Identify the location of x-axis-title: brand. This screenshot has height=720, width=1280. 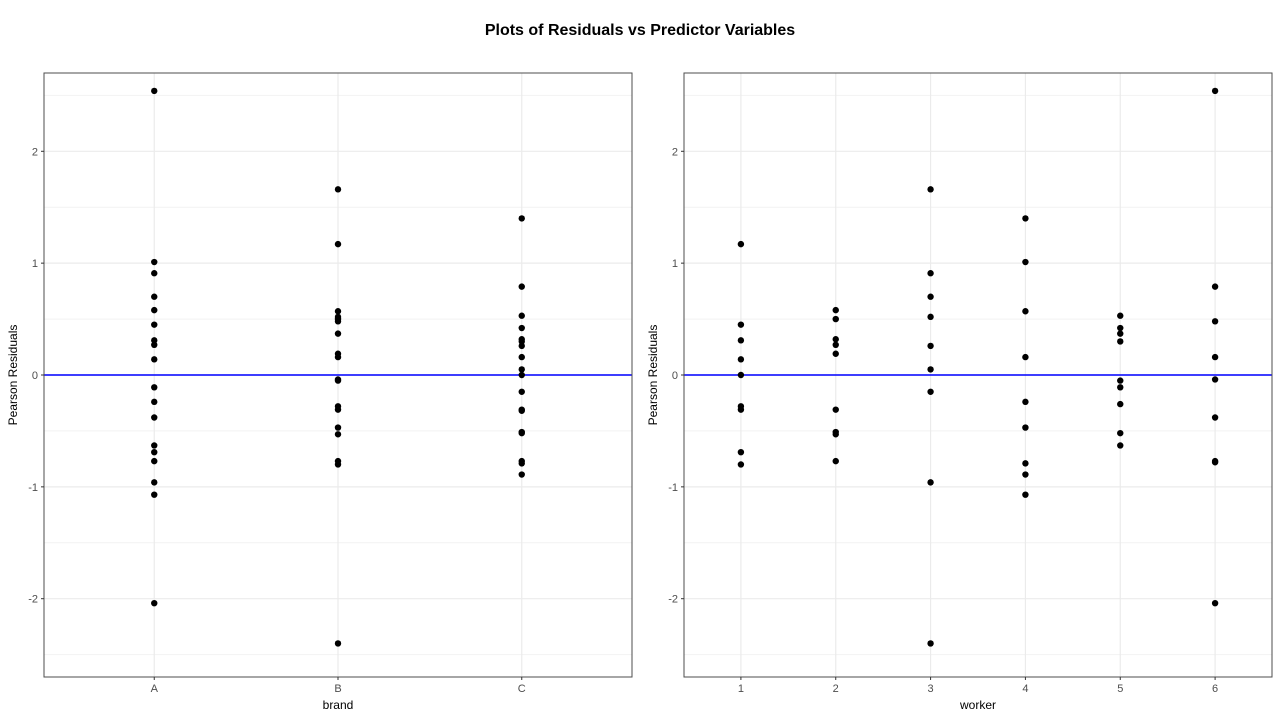
(338, 705).